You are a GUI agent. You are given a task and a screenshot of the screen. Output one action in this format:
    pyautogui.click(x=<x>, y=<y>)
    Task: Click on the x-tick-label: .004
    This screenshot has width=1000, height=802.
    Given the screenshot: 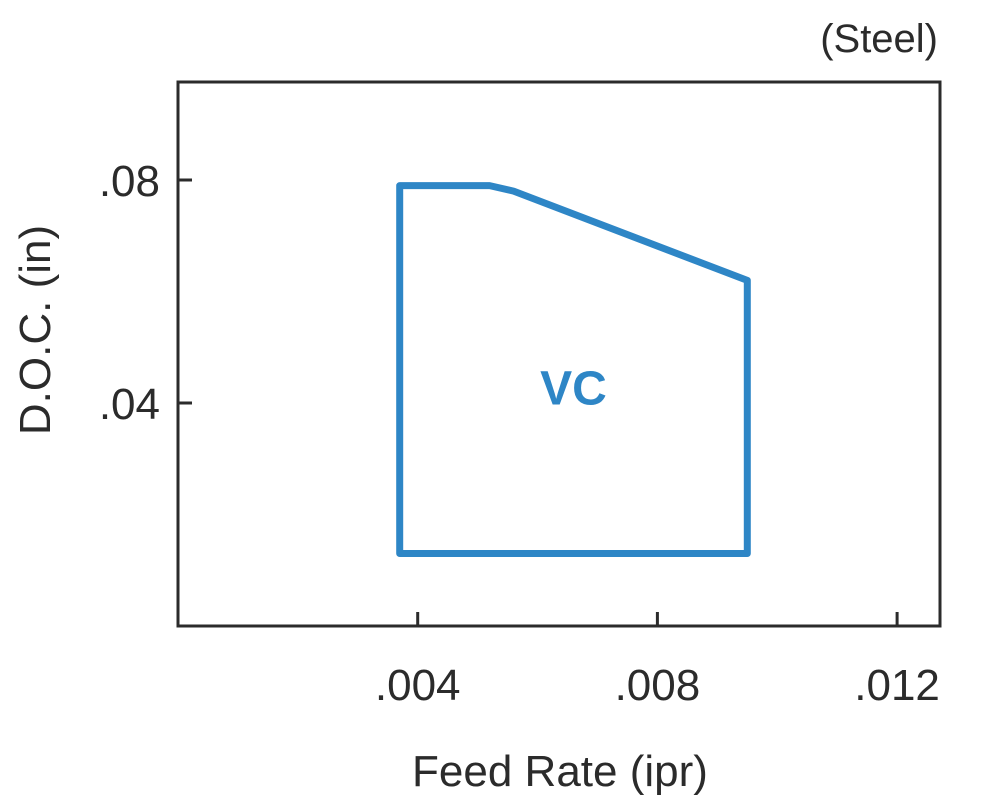 What is the action you would take?
    pyautogui.click(x=418, y=685)
    